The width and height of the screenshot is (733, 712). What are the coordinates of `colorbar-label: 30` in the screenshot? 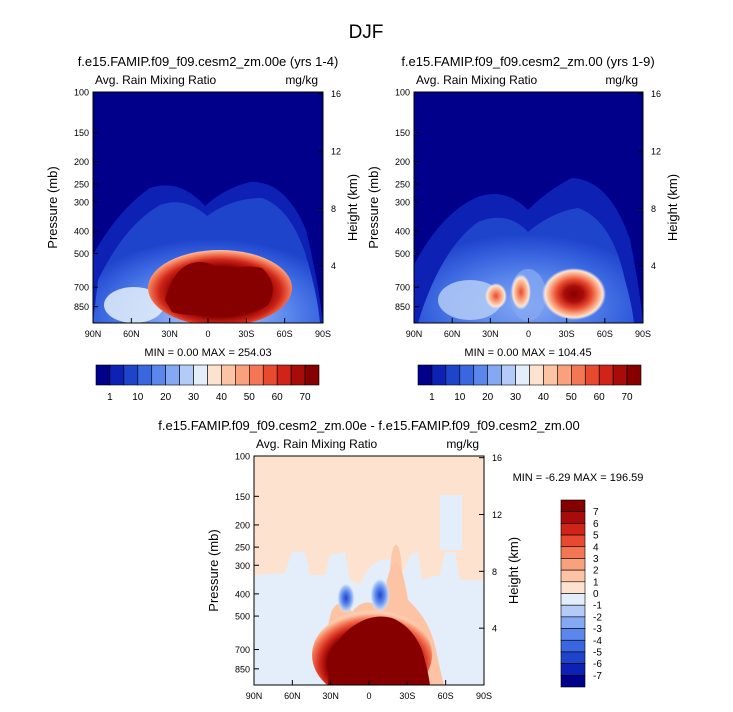 It's located at (194, 397).